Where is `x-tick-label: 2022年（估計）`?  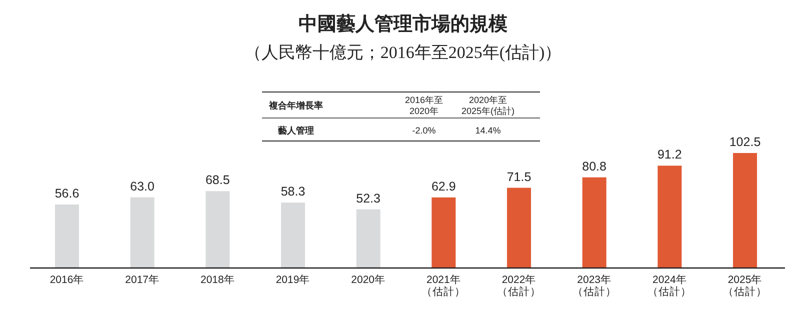 x-tick-label: 2022年（估計） is located at coordinates (519, 286).